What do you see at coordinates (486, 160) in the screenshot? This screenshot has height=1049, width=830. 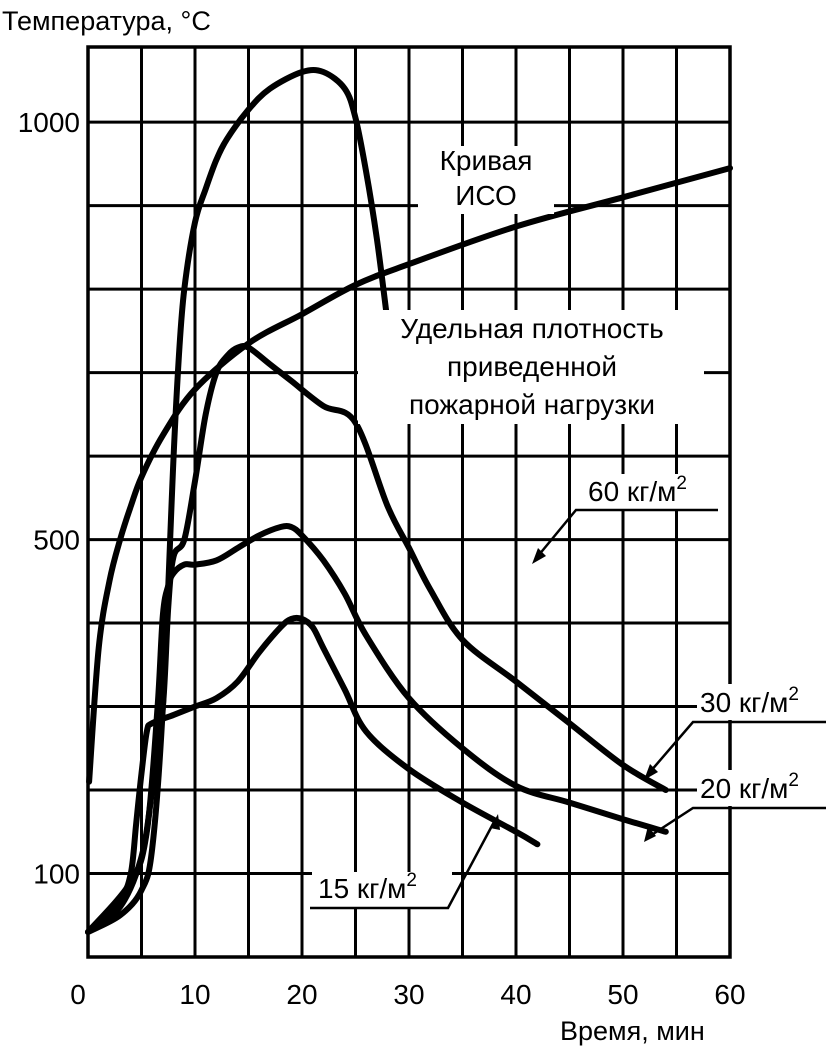 I see `annotation-iso-line1: Кривая` at bounding box center [486, 160].